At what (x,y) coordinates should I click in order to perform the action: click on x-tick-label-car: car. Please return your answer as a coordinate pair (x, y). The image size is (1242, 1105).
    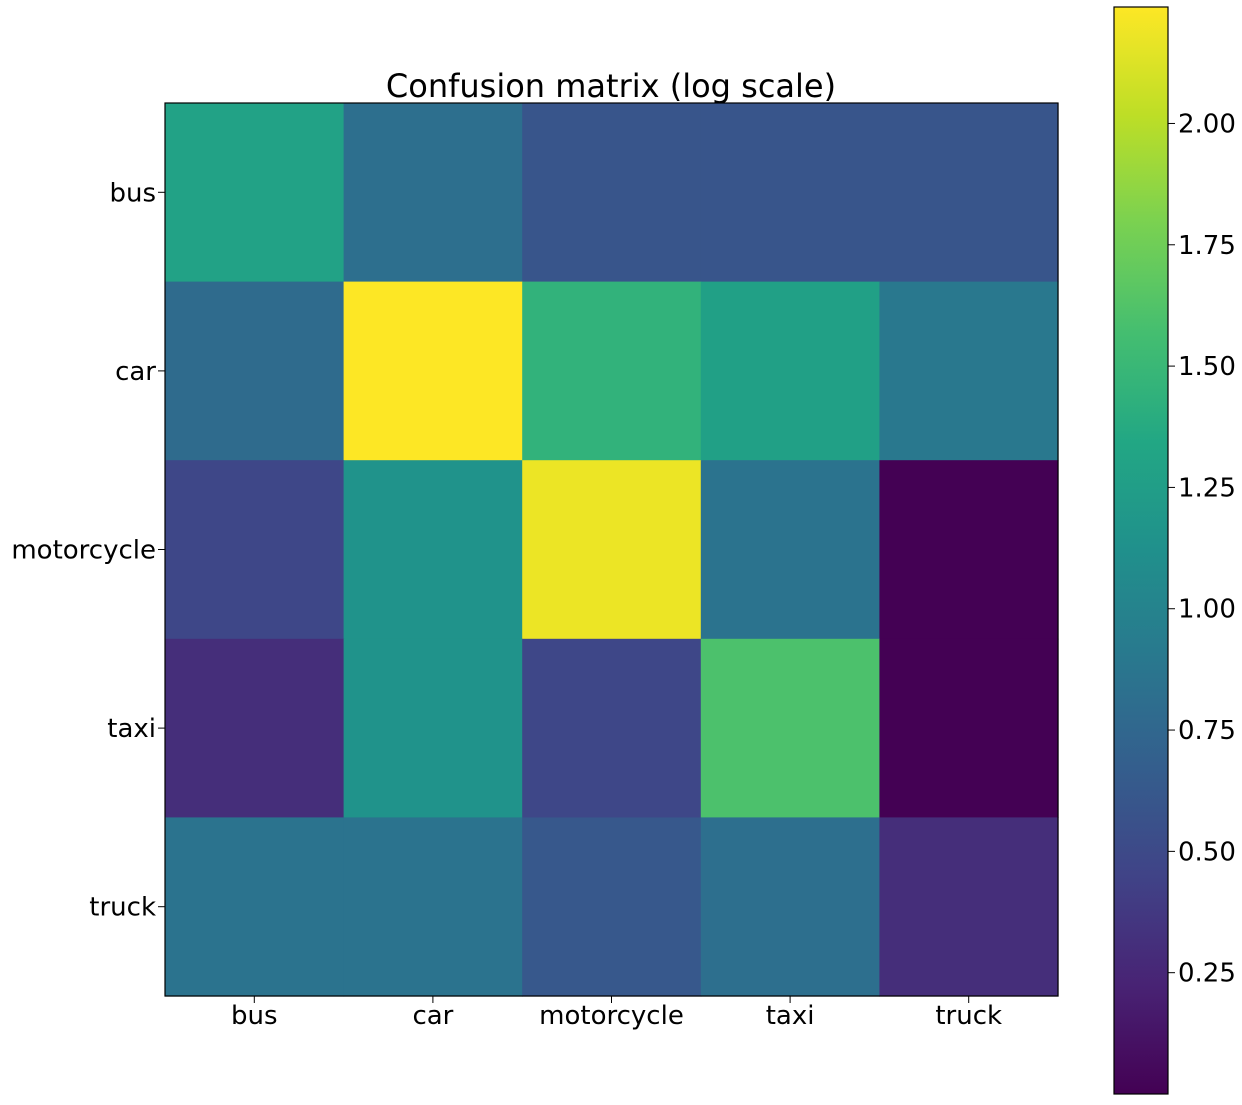
    Looking at the image, I should click on (432, 1016).